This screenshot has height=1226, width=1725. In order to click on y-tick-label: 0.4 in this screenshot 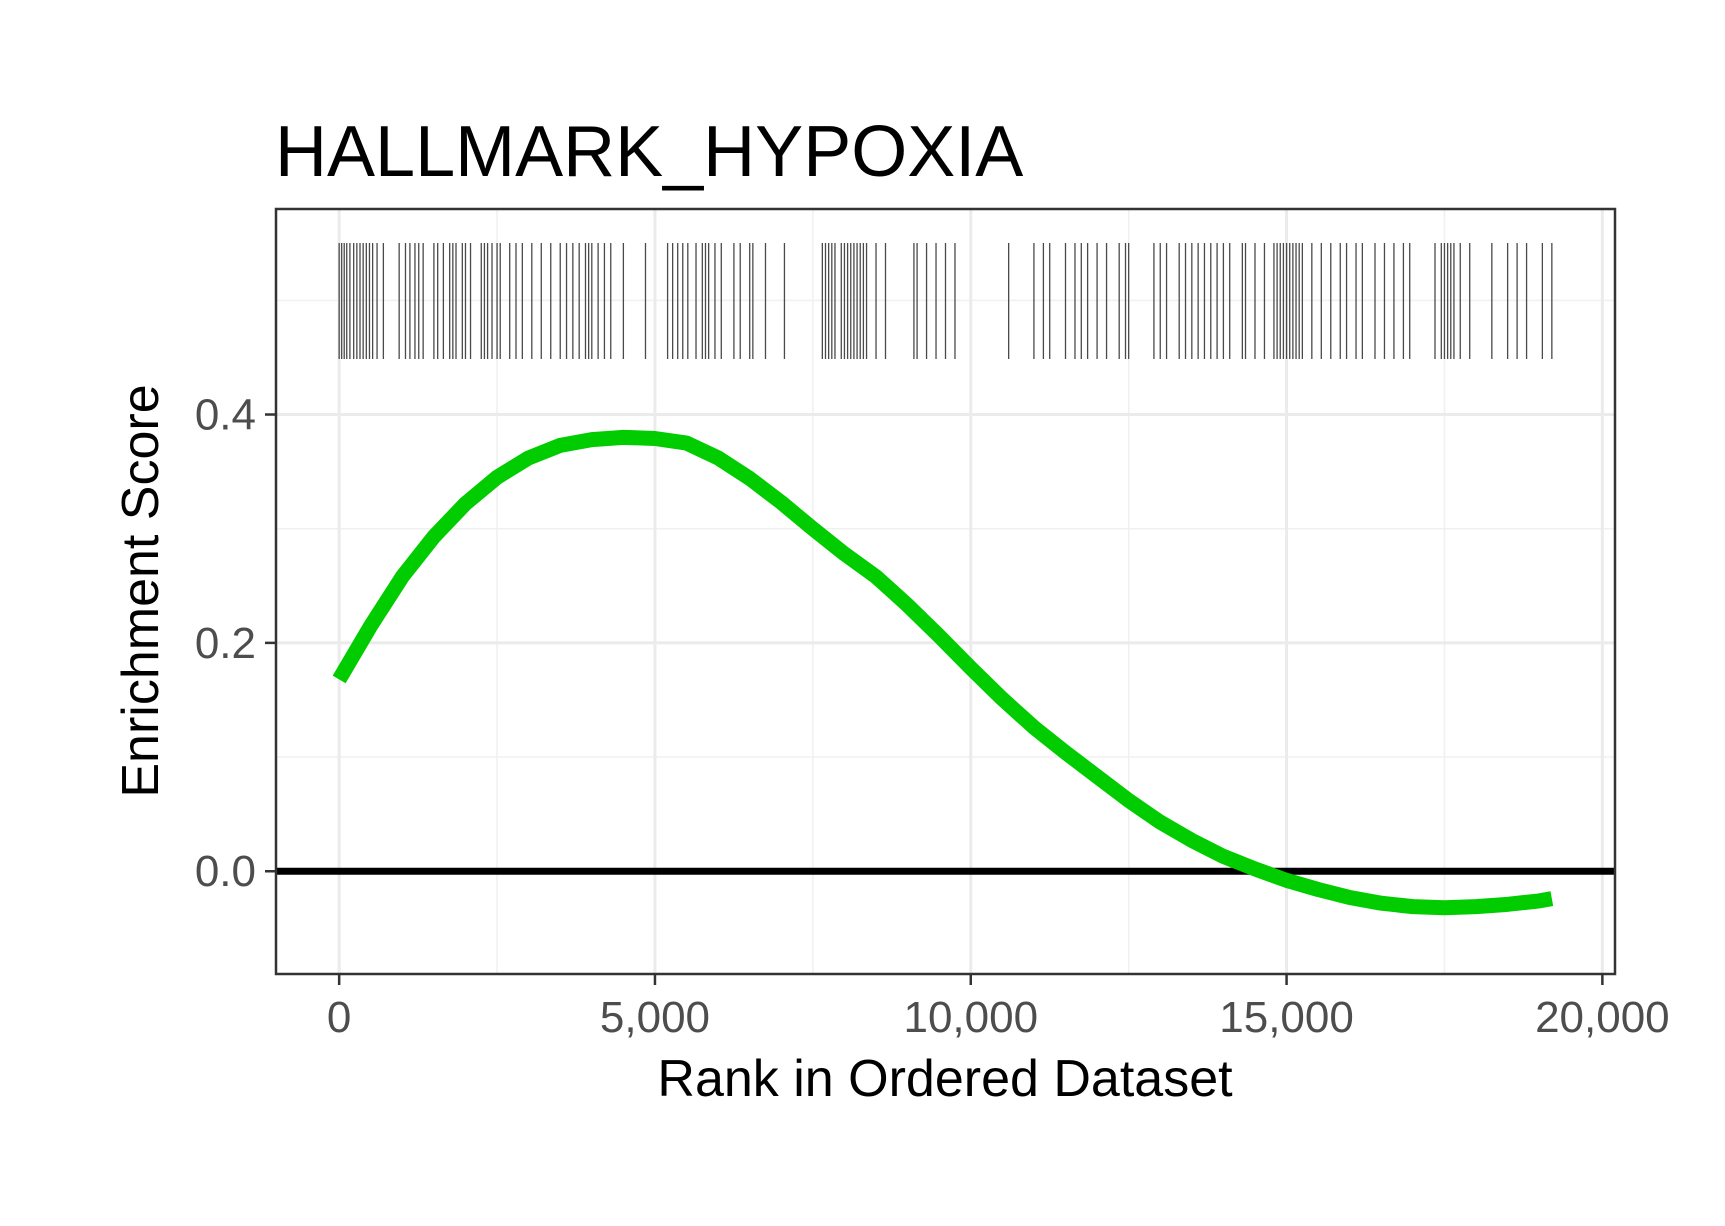, I will do `click(225, 415)`.